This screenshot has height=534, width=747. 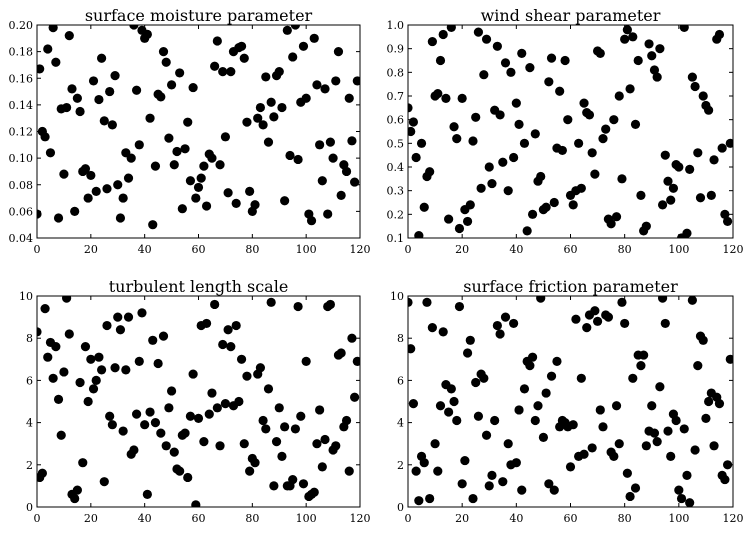 I want to click on y-tick-label: 10, so click(x=397, y=296).